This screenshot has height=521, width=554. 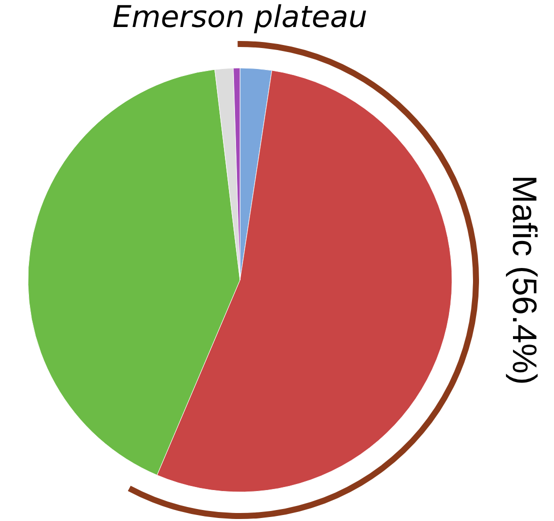 I want to click on chart-title: Emerson plateau, so click(x=240, y=17).